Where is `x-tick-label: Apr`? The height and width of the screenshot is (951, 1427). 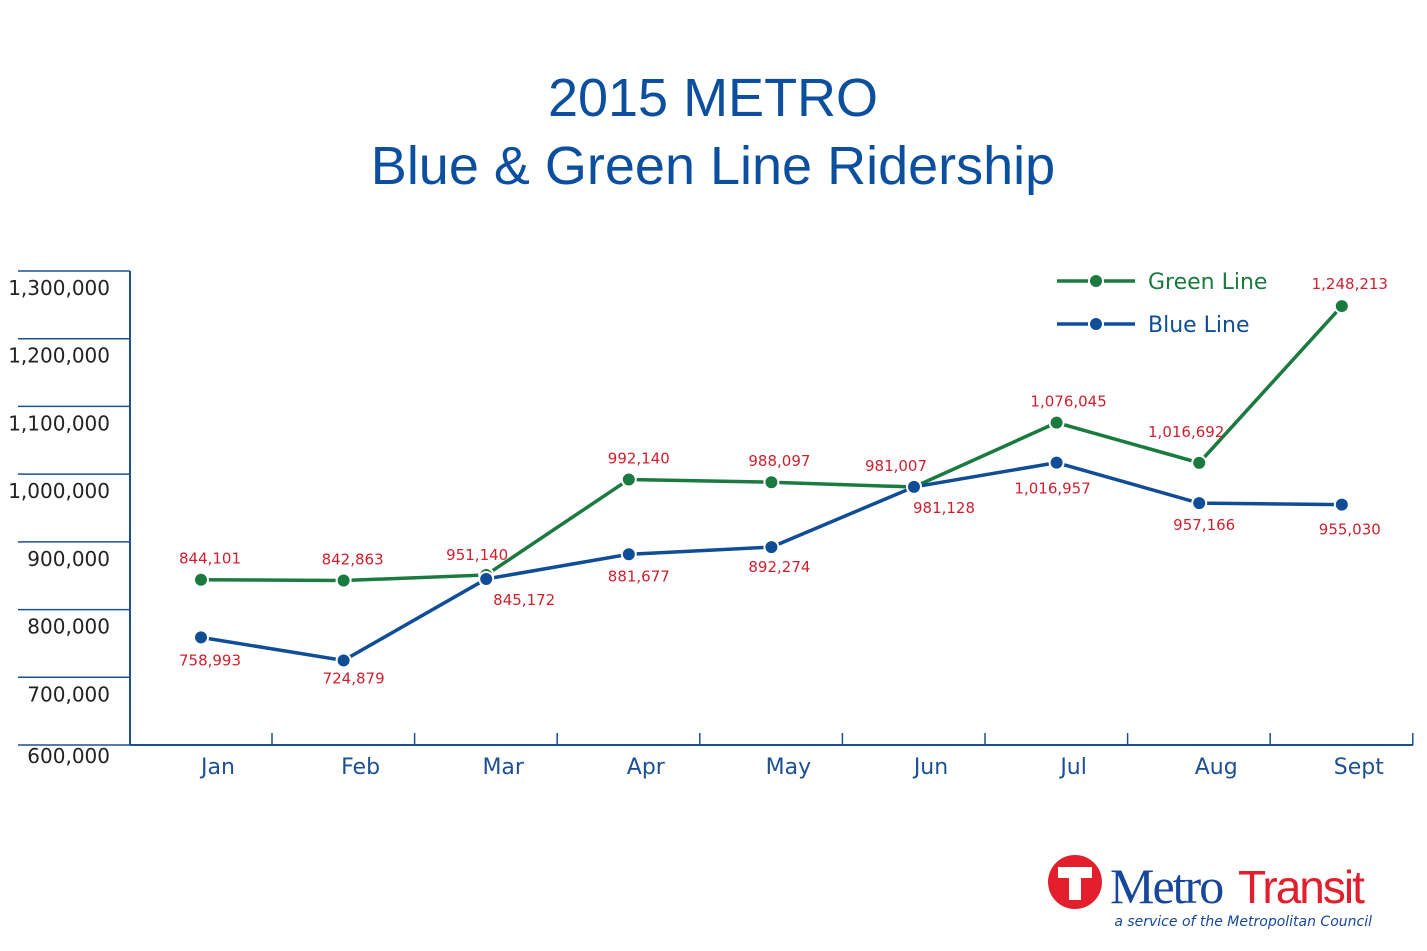
x-tick-label: Apr is located at coordinates (646, 767).